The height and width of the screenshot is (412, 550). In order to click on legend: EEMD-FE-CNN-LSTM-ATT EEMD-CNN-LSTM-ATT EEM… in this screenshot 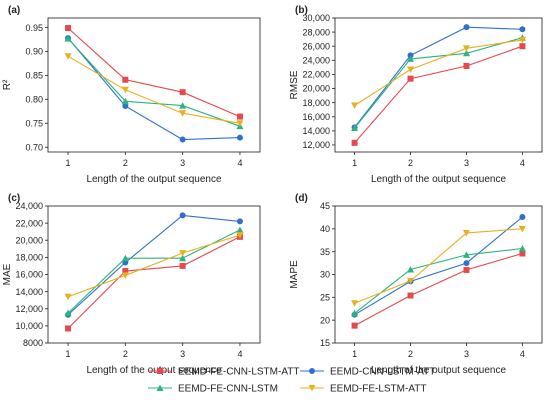, I will do `click(291, 381)`.